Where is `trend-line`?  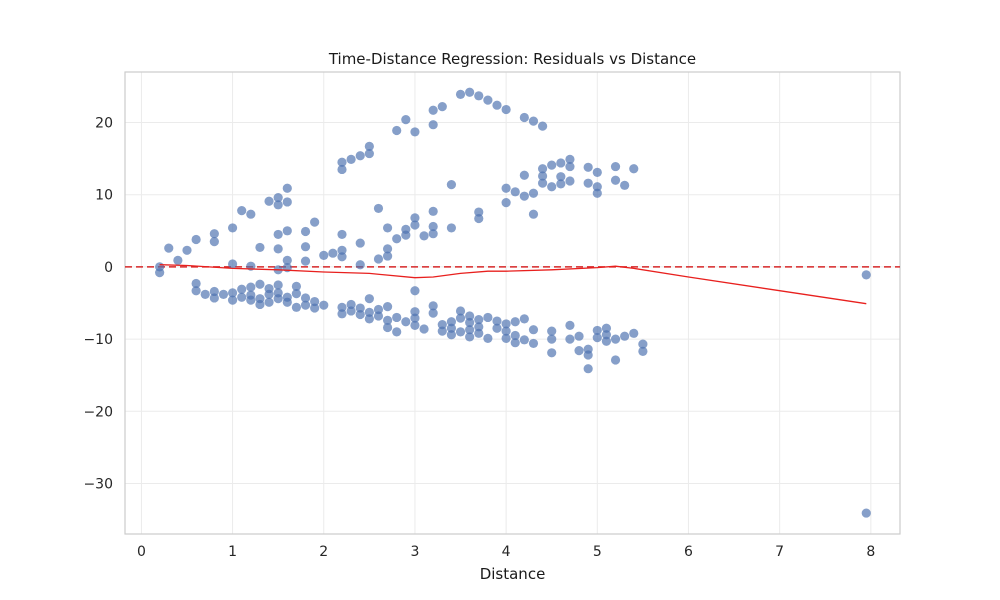
trend-line is located at coordinates (513, 284).